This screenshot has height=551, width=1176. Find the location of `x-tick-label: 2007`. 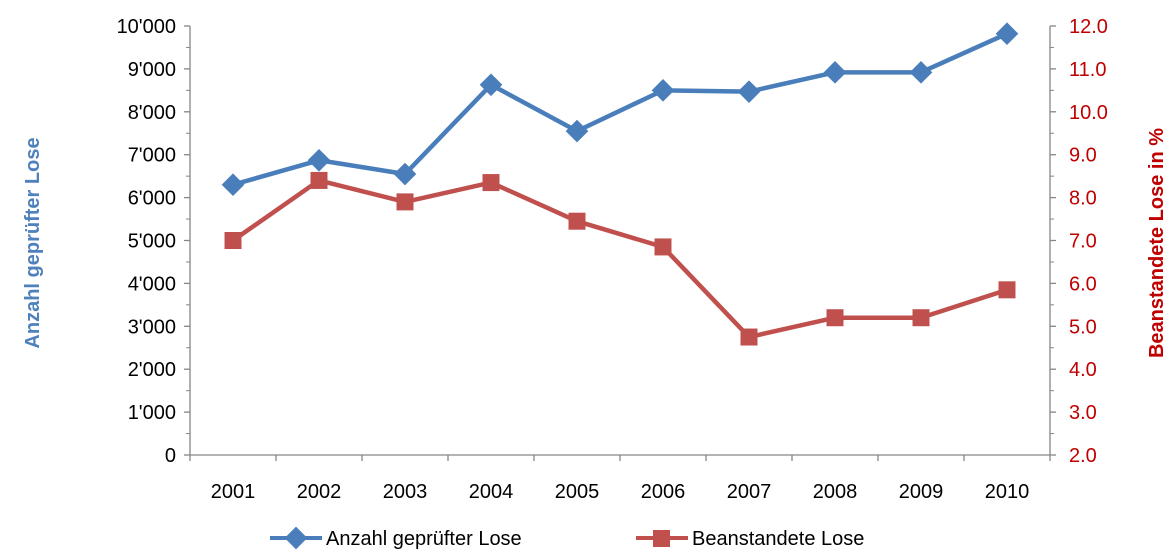

x-tick-label: 2007 is located at coordinates (749, 492).